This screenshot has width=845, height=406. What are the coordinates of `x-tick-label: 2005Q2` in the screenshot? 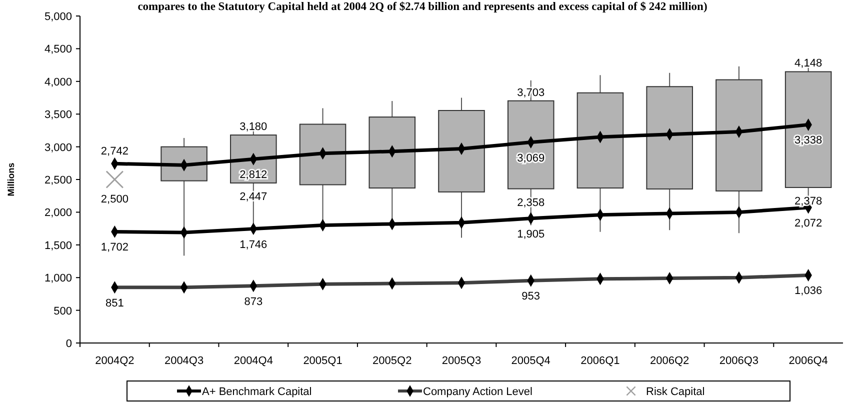 It's located at (392, 361).